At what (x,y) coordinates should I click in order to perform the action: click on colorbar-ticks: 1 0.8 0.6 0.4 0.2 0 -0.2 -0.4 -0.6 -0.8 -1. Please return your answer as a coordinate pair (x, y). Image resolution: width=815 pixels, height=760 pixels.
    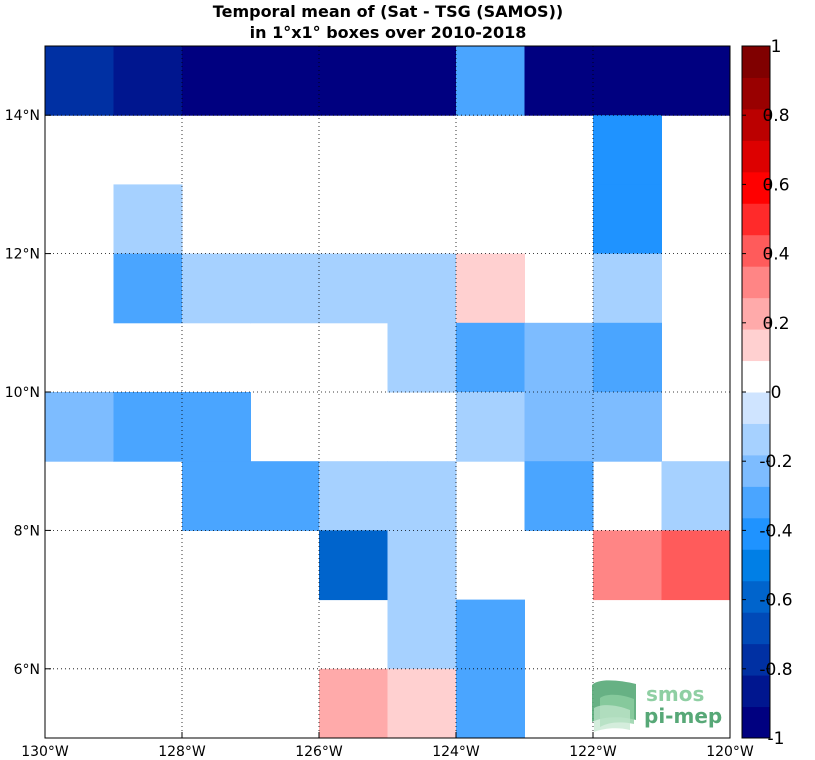
    Looking at the image, I should click on (767, 393).